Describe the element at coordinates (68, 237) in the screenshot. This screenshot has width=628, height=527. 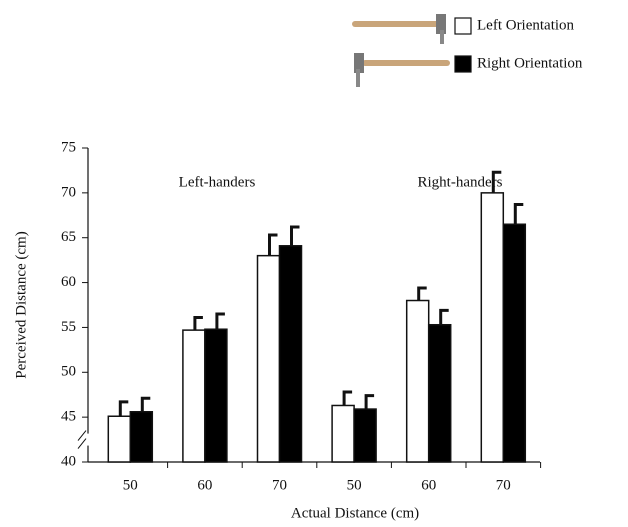
I see `y-tick-label: 65` at that location.